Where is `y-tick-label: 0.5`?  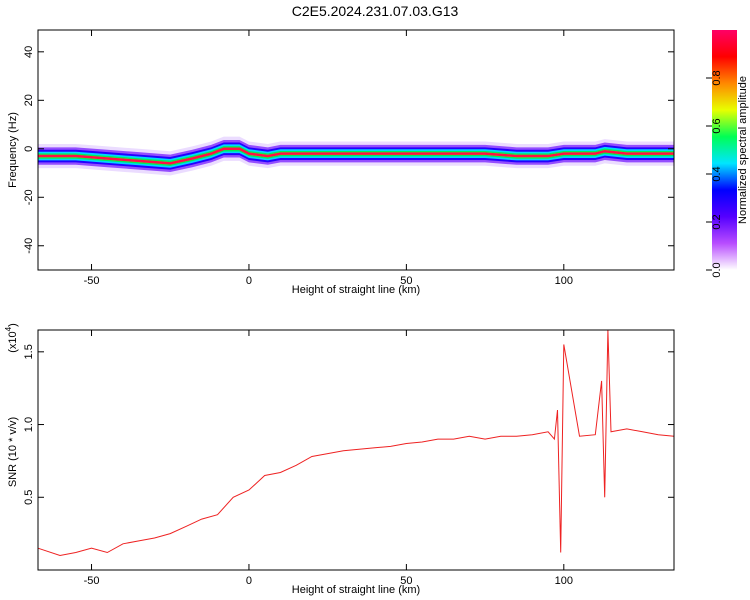
y-tick-label: 0.5 is located at coordinates (29, 497).